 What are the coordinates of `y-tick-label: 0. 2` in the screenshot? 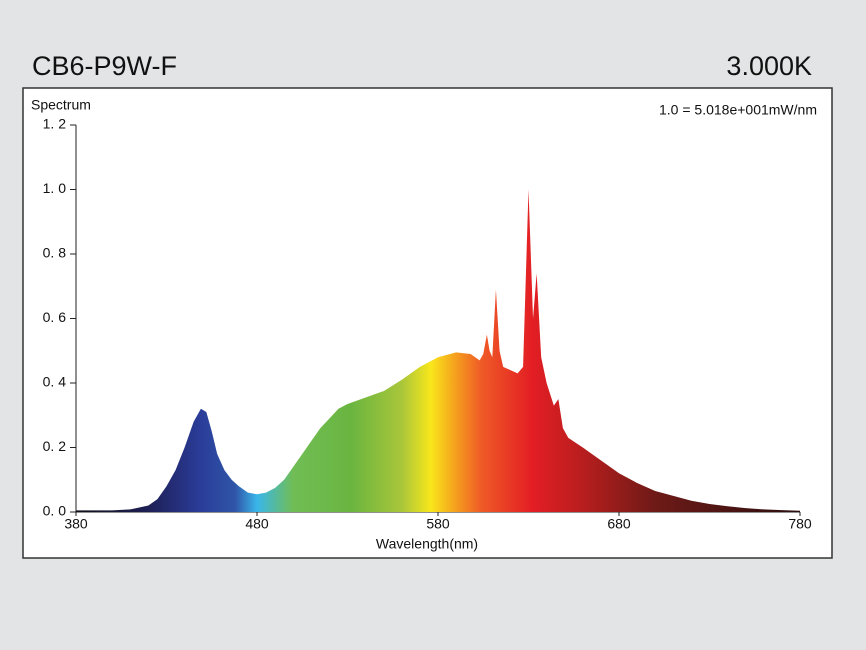 It's located at (55, 446).